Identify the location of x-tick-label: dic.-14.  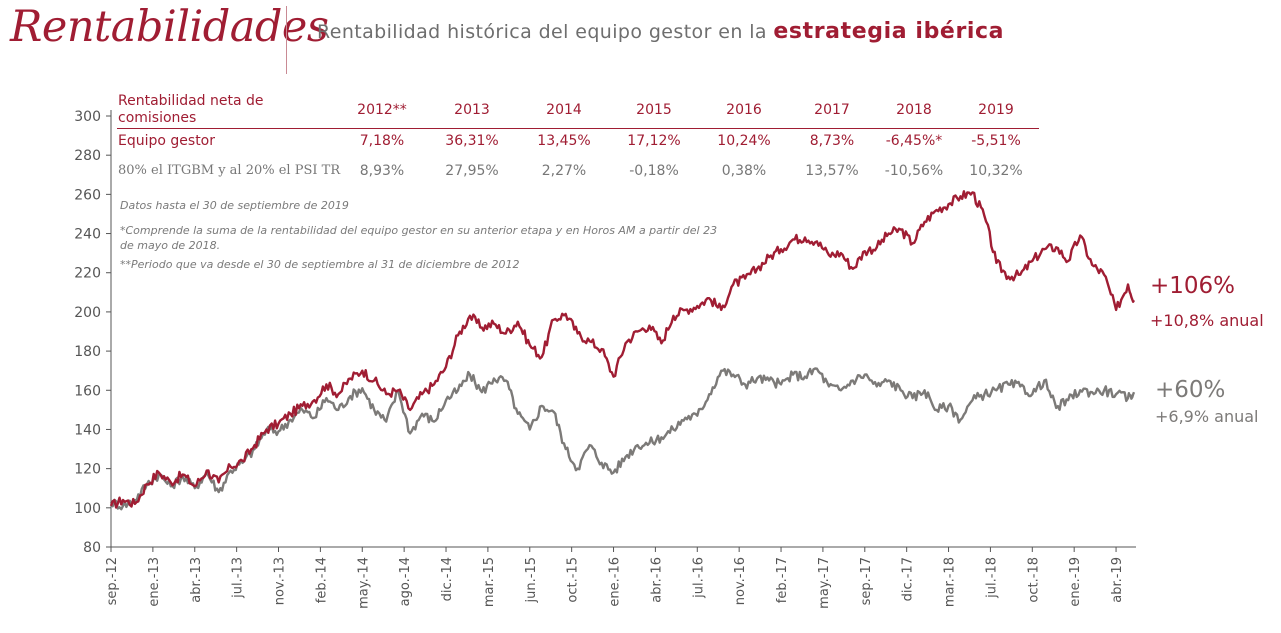
(447, 579).